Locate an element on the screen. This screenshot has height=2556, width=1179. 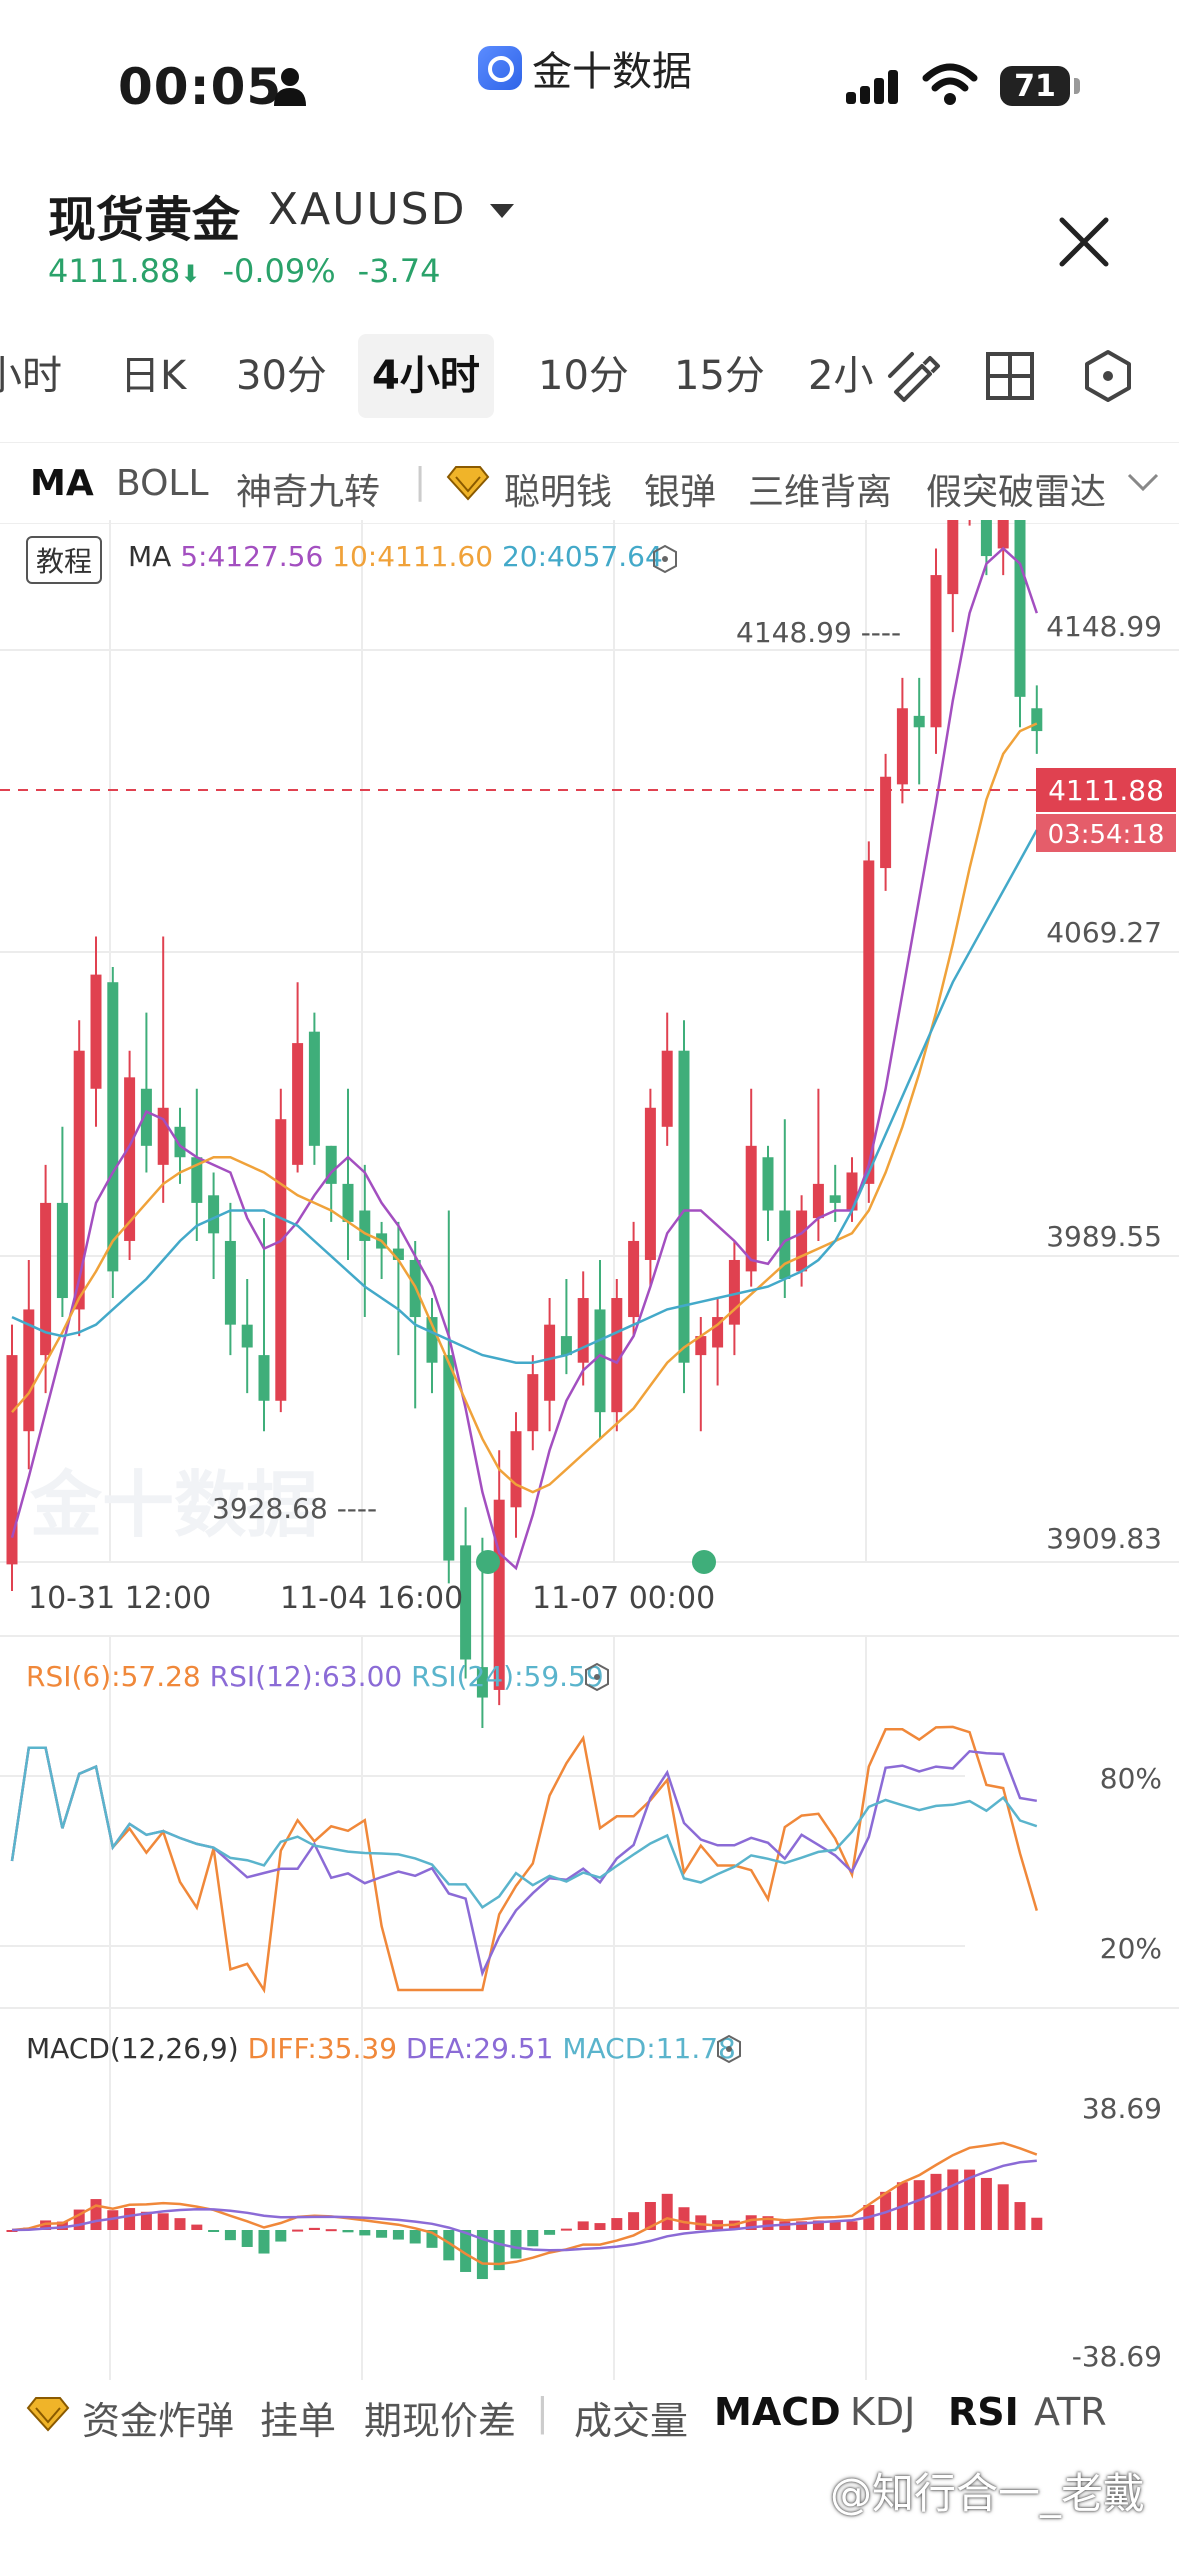
macd-dea-line is located at coordinates (524, 2205).